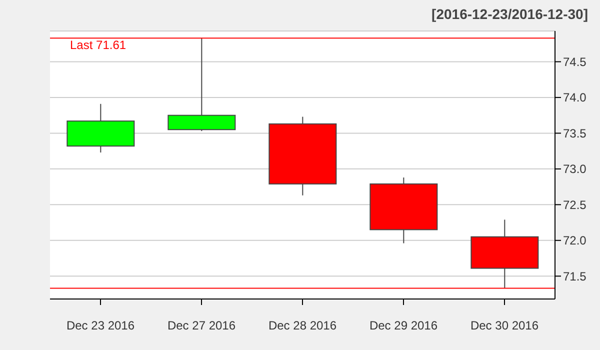 This screenshot has height=350, width=600. What do you see at coordinates (98, 45) in the screenshot?
I see `annotation: Last 71.61` at bounding box center [98, 45].